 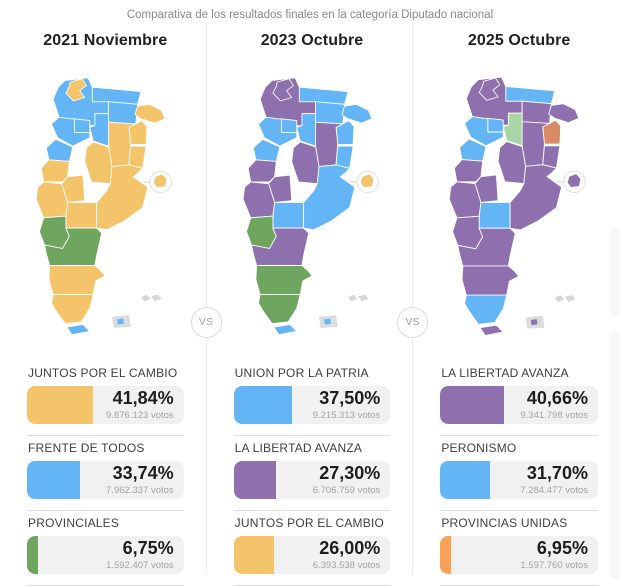 What do you see at coordinates (519, 555) in the screenshot?
I see `result-bar: 6,95% 1.597.760 votos` at bounding box center [519, 555].